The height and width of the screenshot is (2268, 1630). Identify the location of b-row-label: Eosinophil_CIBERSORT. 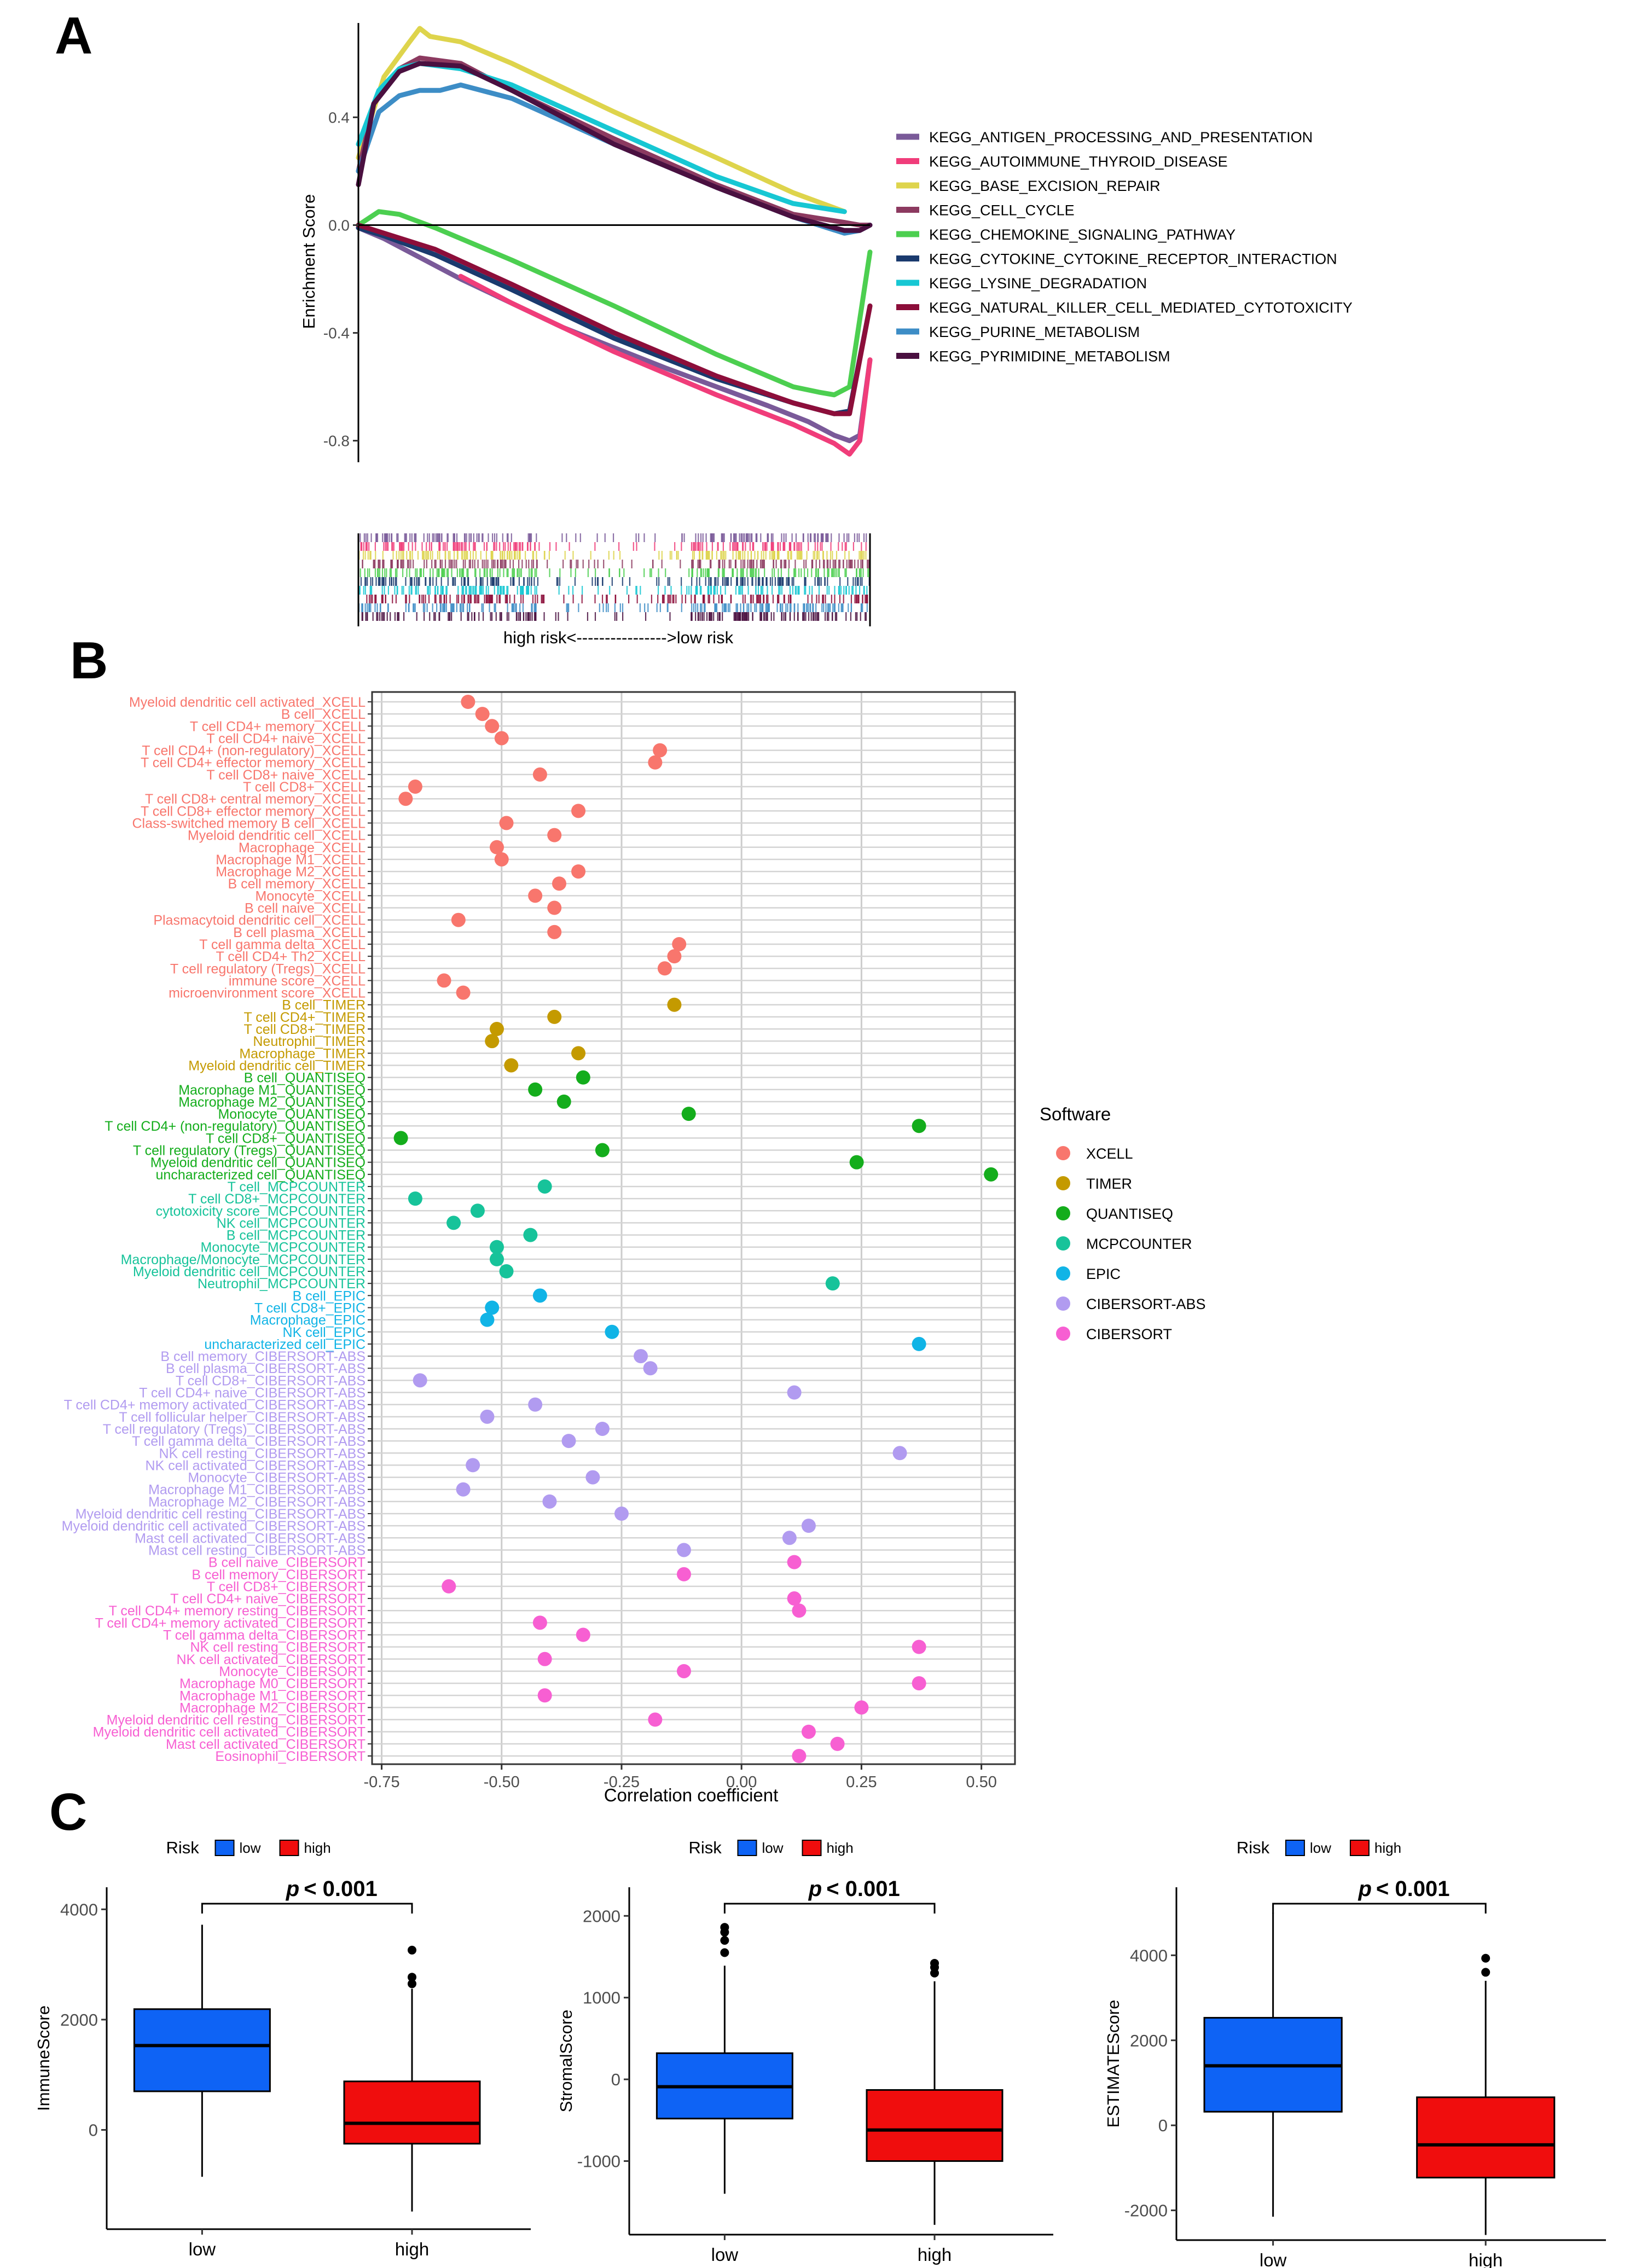
(290, 1756).